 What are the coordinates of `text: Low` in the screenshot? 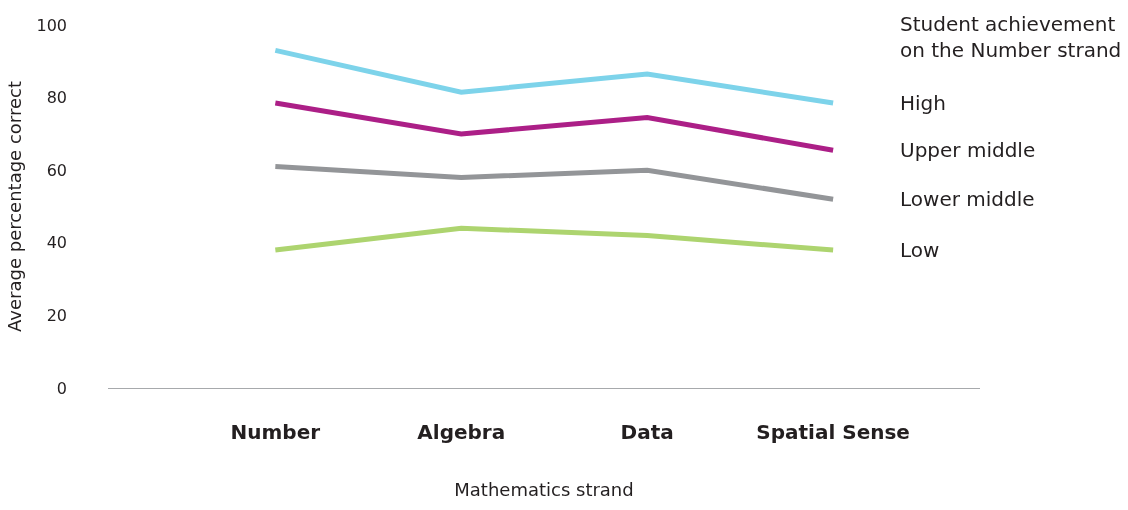 It's located at (920, 250).